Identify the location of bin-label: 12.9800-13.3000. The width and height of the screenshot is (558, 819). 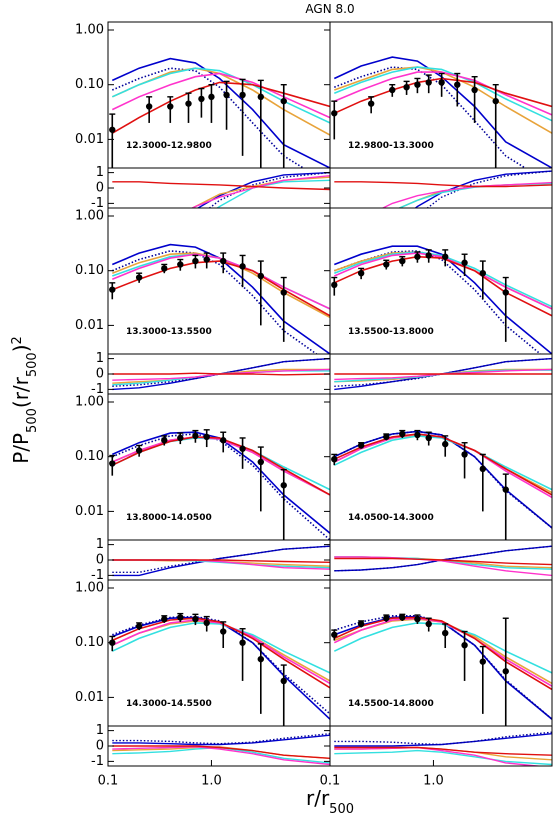
(391, 146).